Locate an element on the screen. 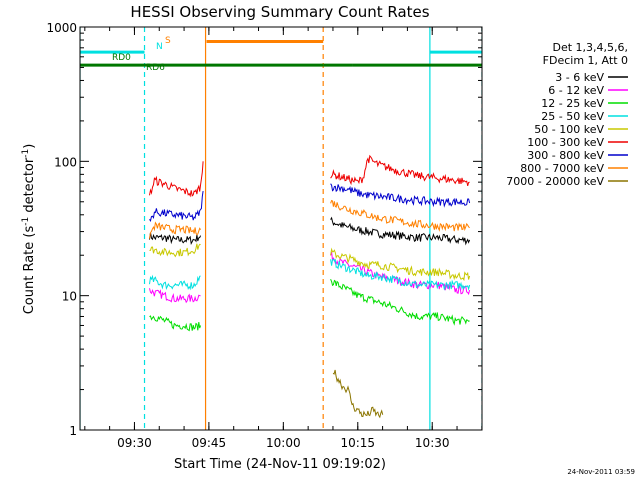 The height and width of the screenshot is (480, 640). legend-header-2: FDecim 1, Att 0 is located at coordinates (585, 60).